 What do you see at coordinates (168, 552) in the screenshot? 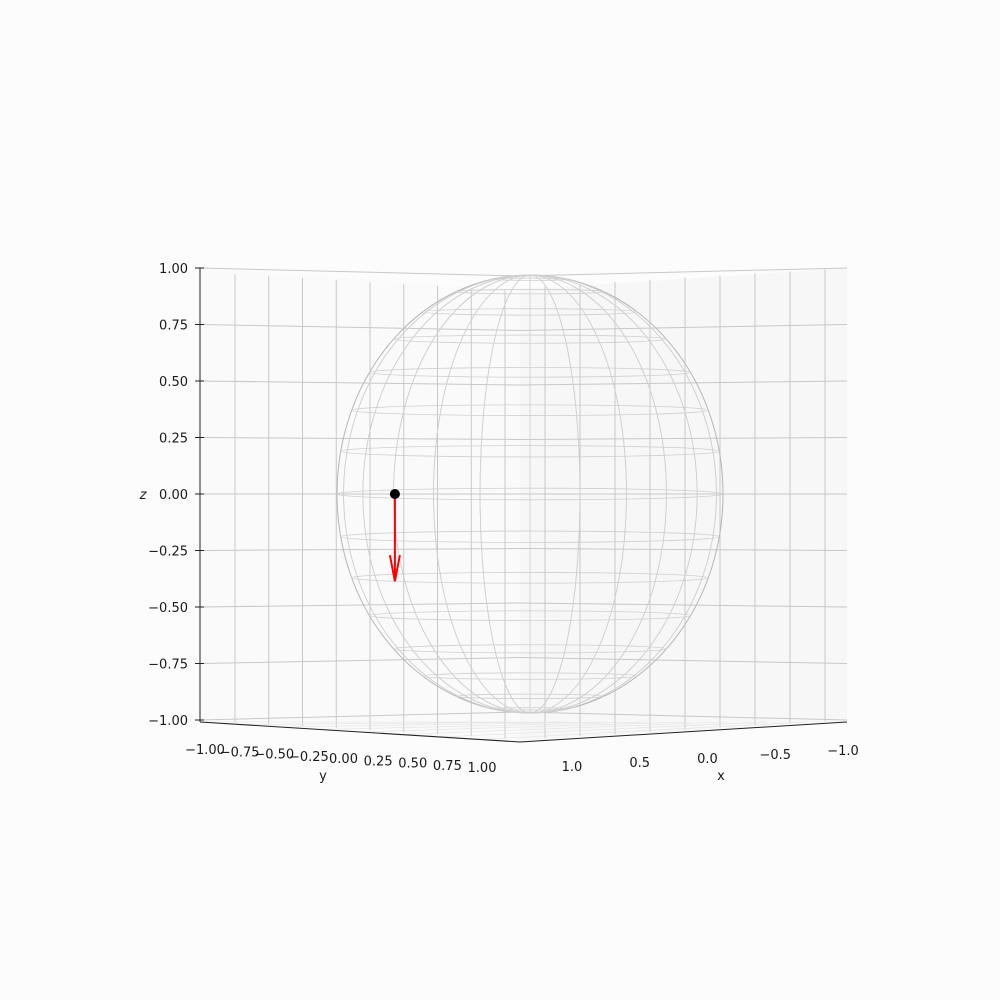
I see `z-tick-label: −0.25` at bounding box center [168, 552].